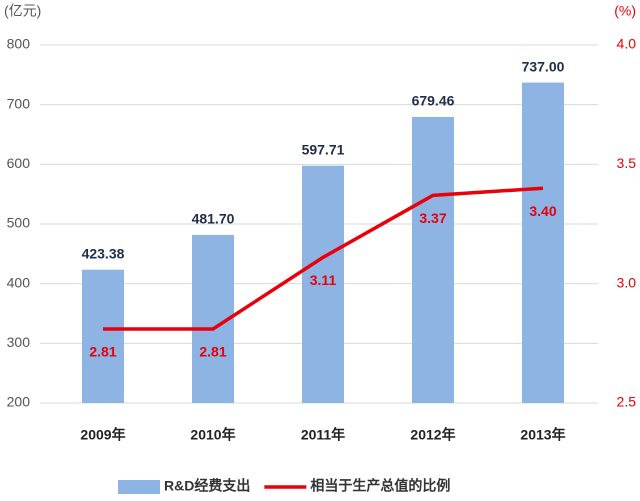 The image size is (640, 501). I want to click on line-value-label: 3.37, so click(432, 218).